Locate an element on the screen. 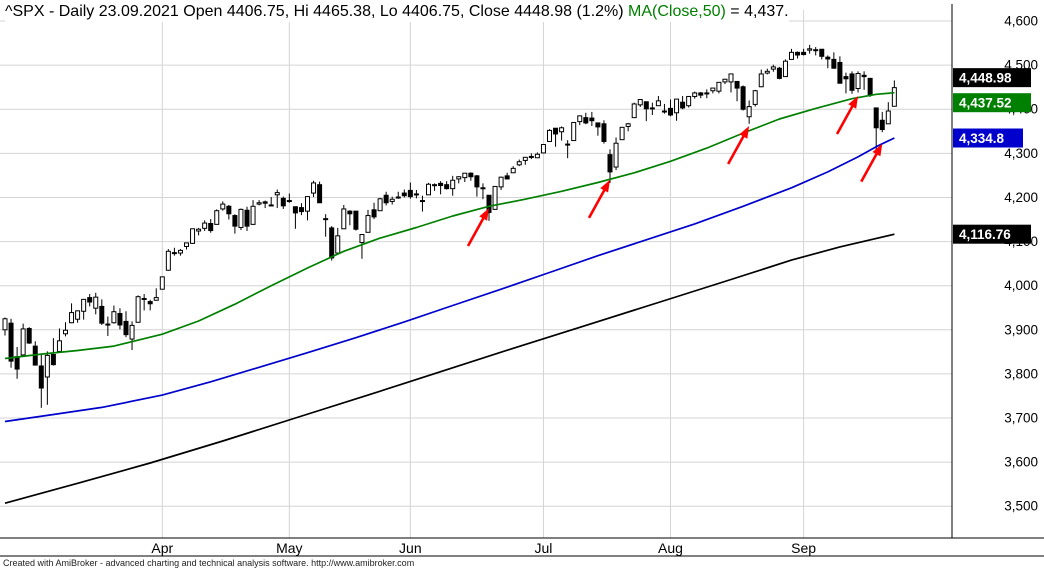  svg-text: 3,600 is located at coordinates (1021, 462).